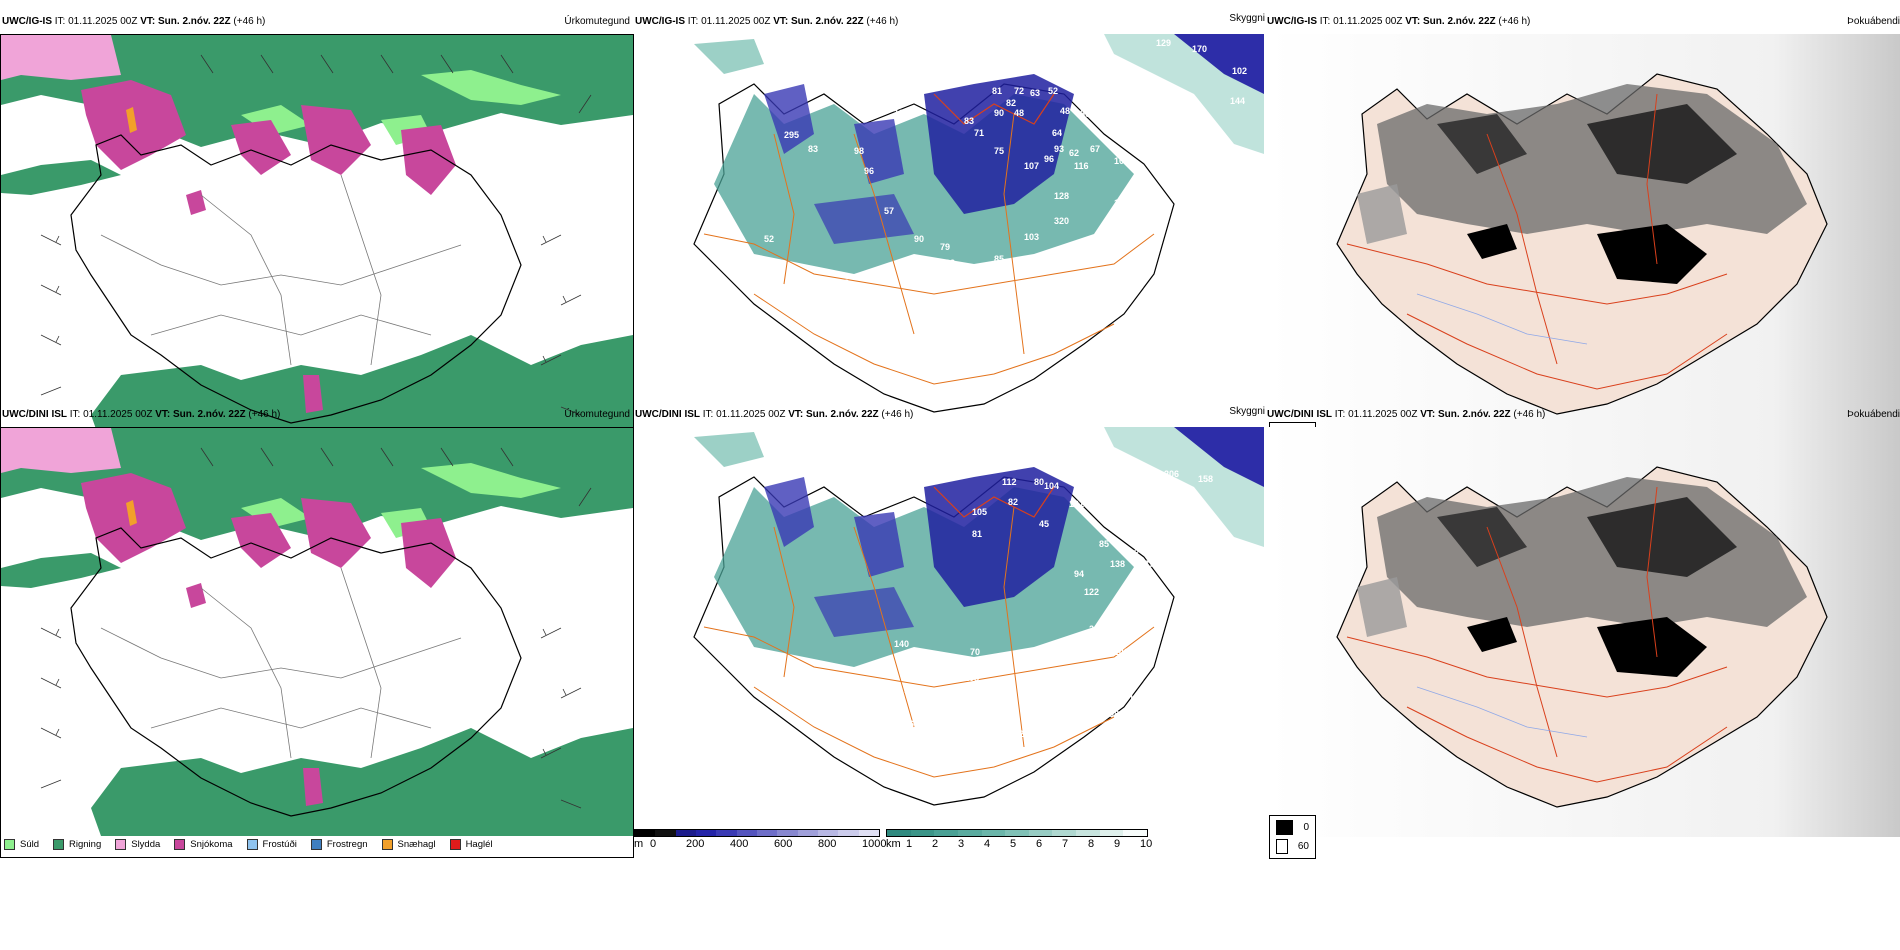 The image size is (1900, 950). Describe the element at coordinates (827, 844) in the screenshot. I see `height-tick: 800` at that location.